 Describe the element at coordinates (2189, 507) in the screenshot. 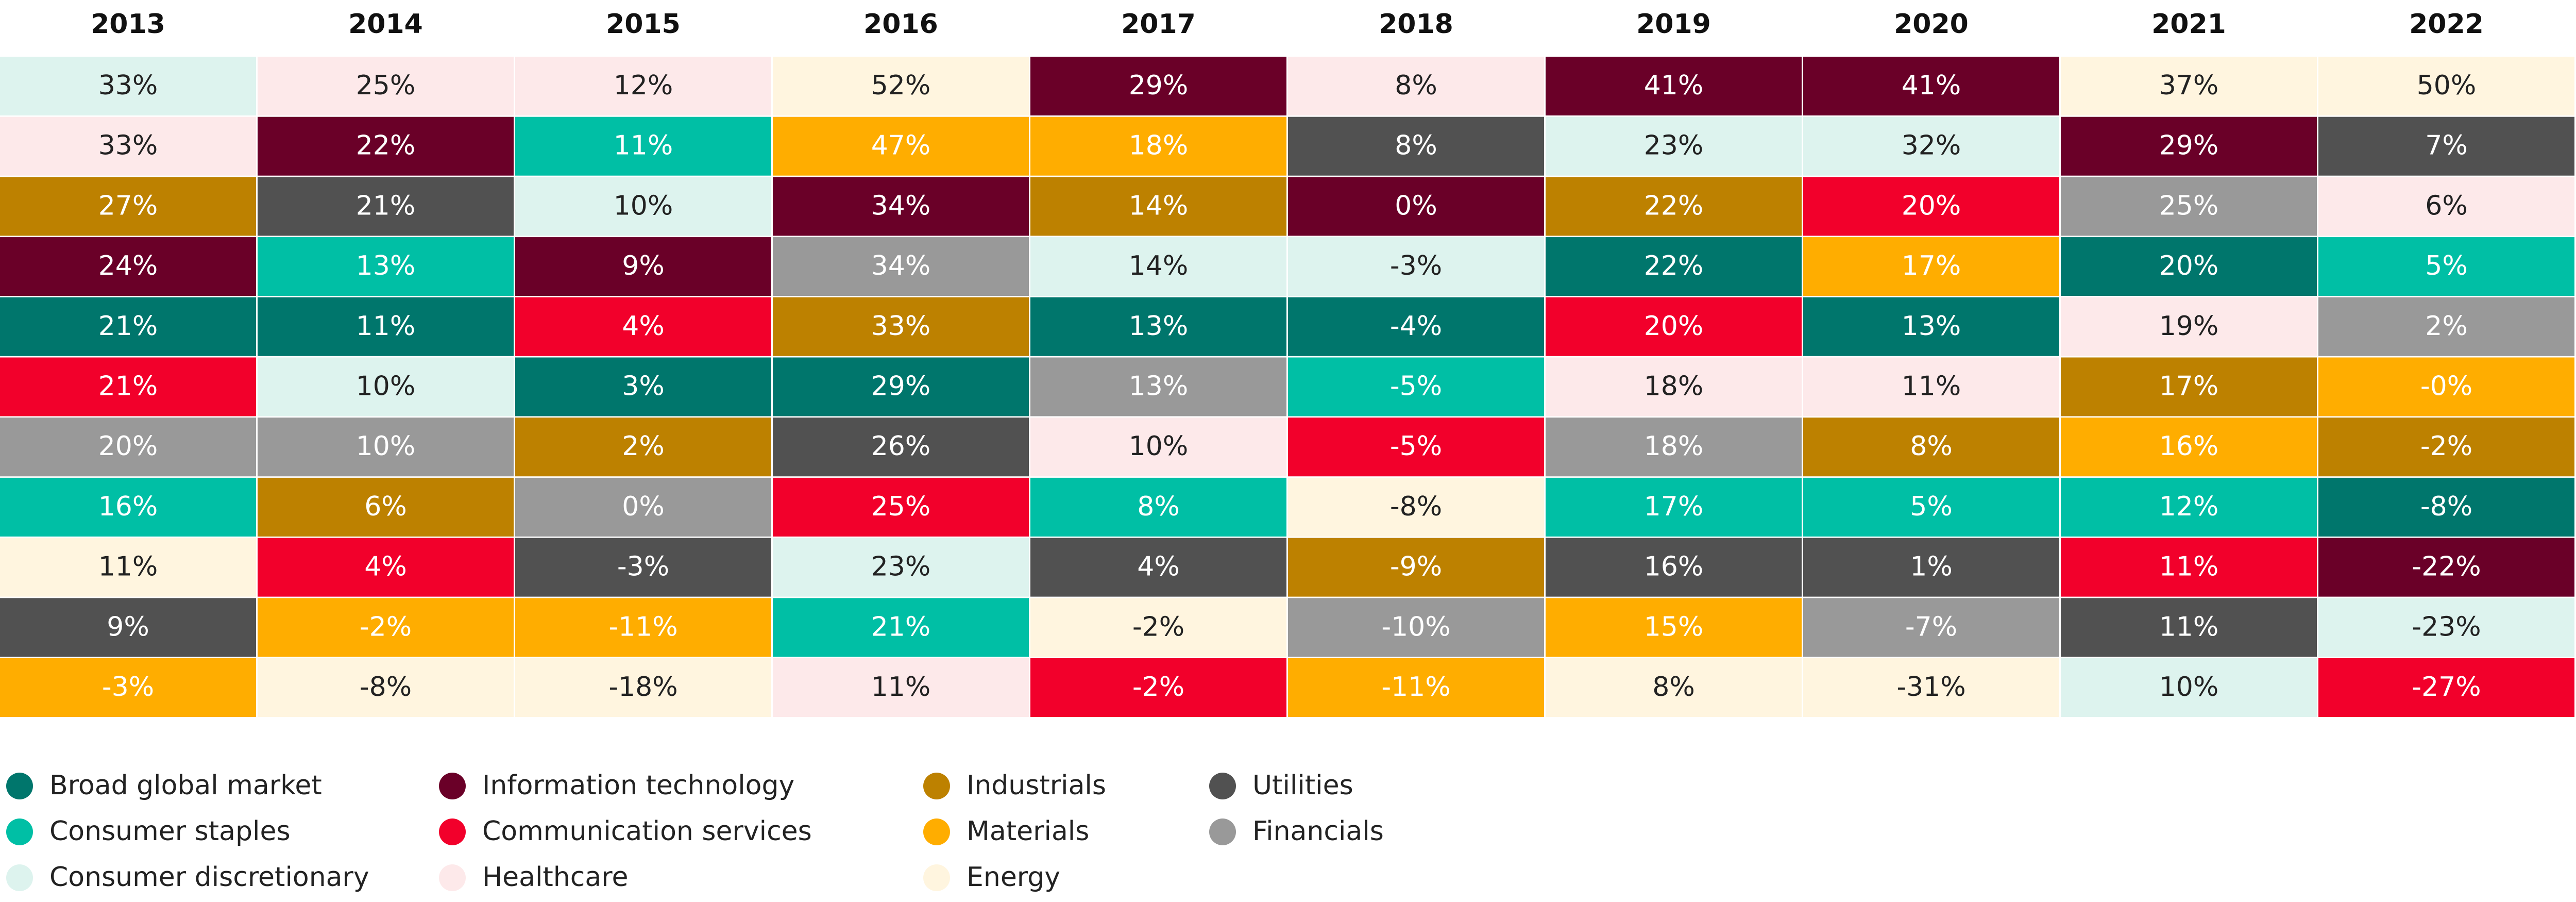

I see `cell-label-2021-8: 12%` at that location.